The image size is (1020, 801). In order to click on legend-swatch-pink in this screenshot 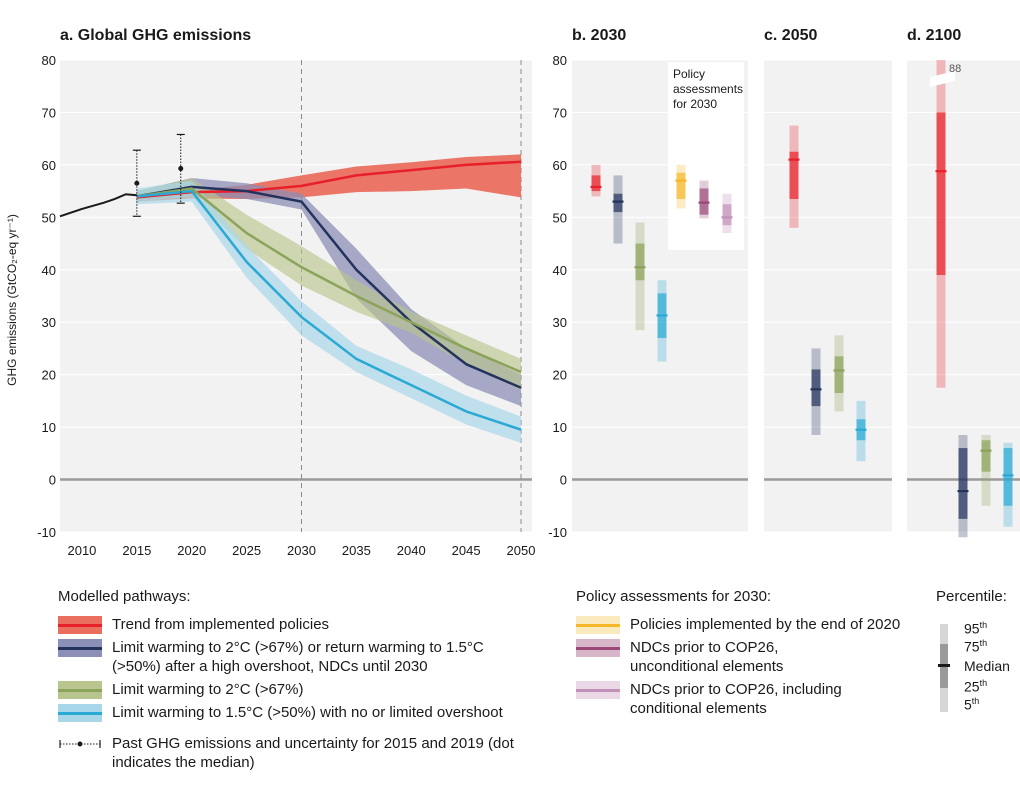, I will do `click(598, 690)`.